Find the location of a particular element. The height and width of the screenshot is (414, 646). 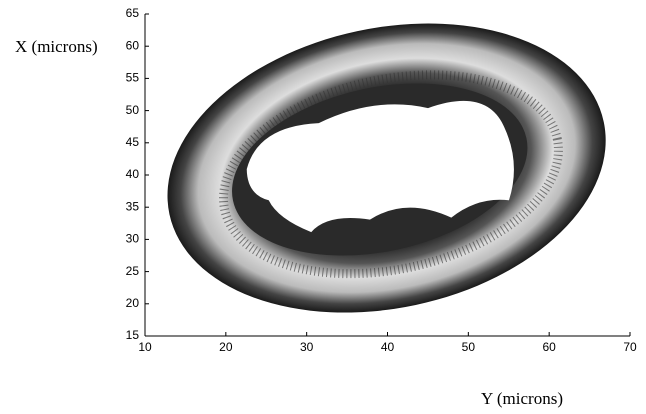

x-tick-label: 60 is located at coordinates (549, 347).